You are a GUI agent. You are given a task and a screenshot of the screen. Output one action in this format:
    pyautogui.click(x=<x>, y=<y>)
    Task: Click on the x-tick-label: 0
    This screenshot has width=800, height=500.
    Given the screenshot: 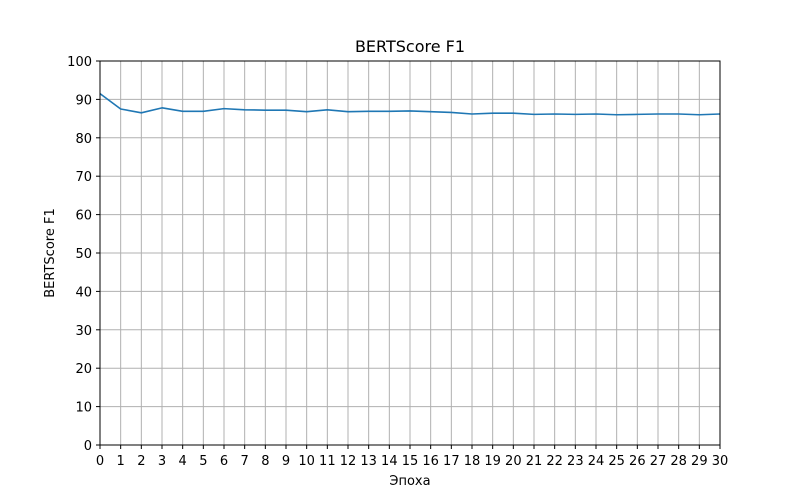 What is the action you would take?
    pyautogui.click(x=100, y=461)
    